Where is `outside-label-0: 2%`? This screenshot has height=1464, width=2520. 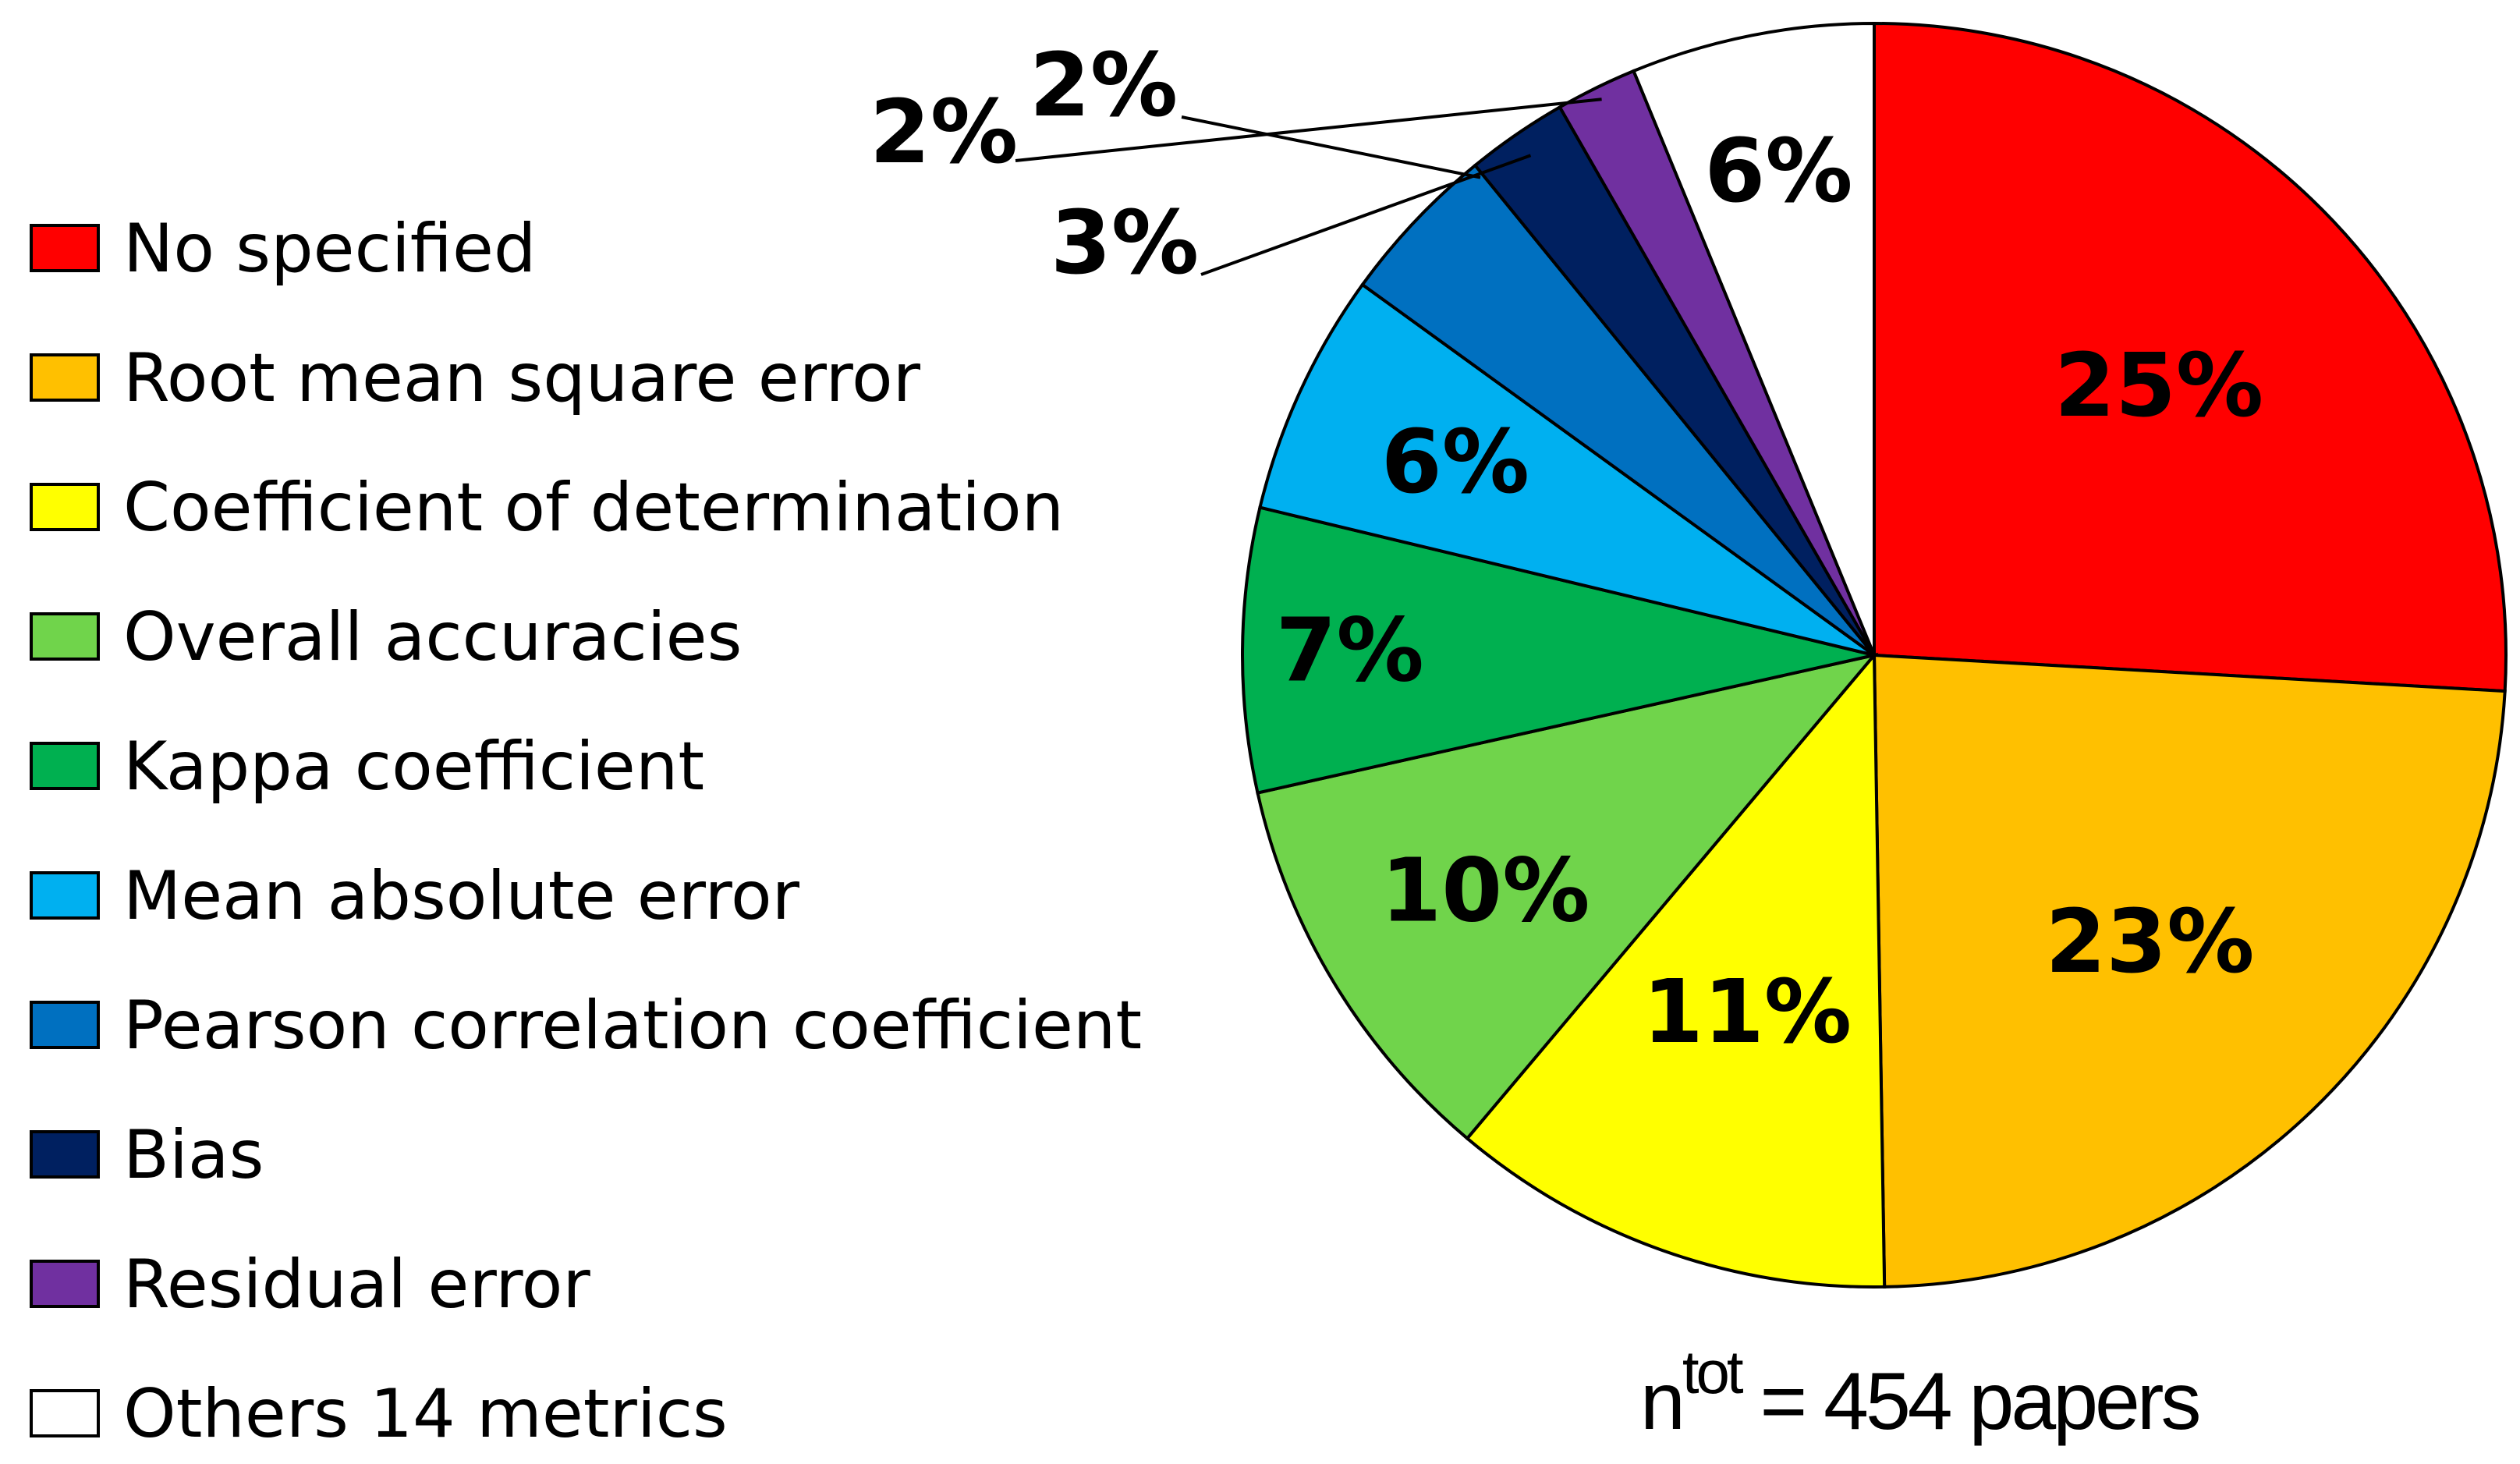 outside-label-0: 2% is located at coordinates (1104, 85).